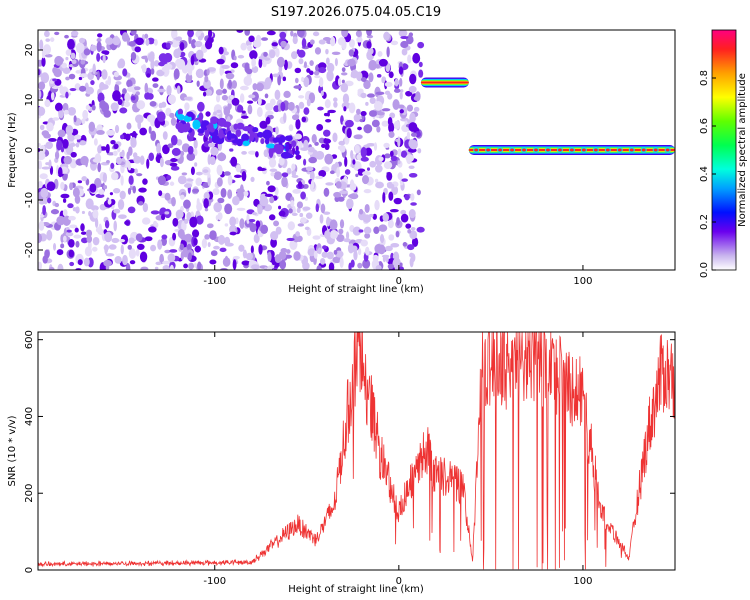 This screenshot has height=600, width=750. Describe the element at coordinates (704, 126) in the screenshot. I see `colorbar-tick-label: 0.6` at that location.